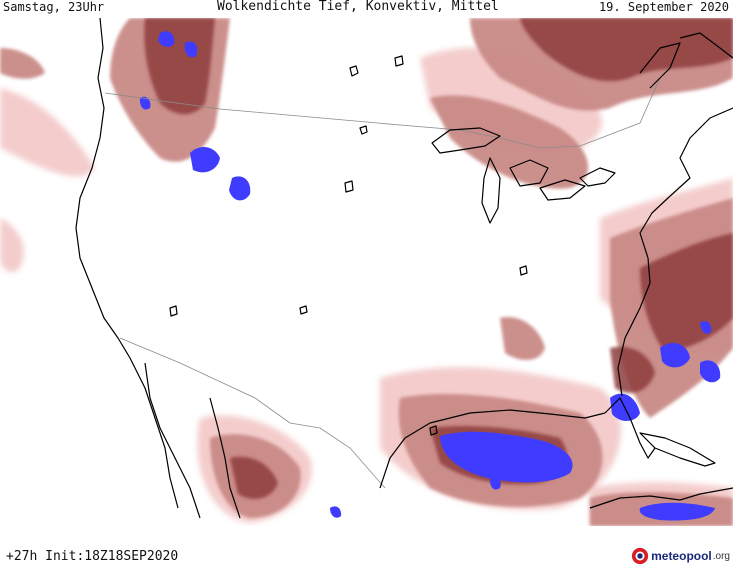  What do you see at coordinates (54, 7) in the screenshot?
I see `forecast-day-time: Samstag, 23Uhr` at bounding box center [54, 7].